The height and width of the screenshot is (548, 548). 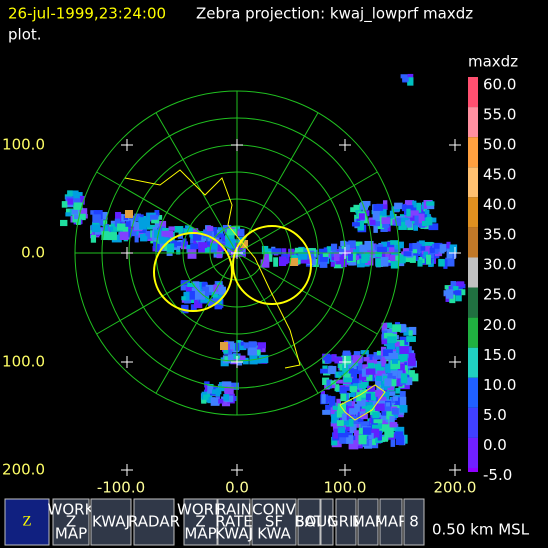 I want to click on button-label: KWA, so click(x=274, y=534).